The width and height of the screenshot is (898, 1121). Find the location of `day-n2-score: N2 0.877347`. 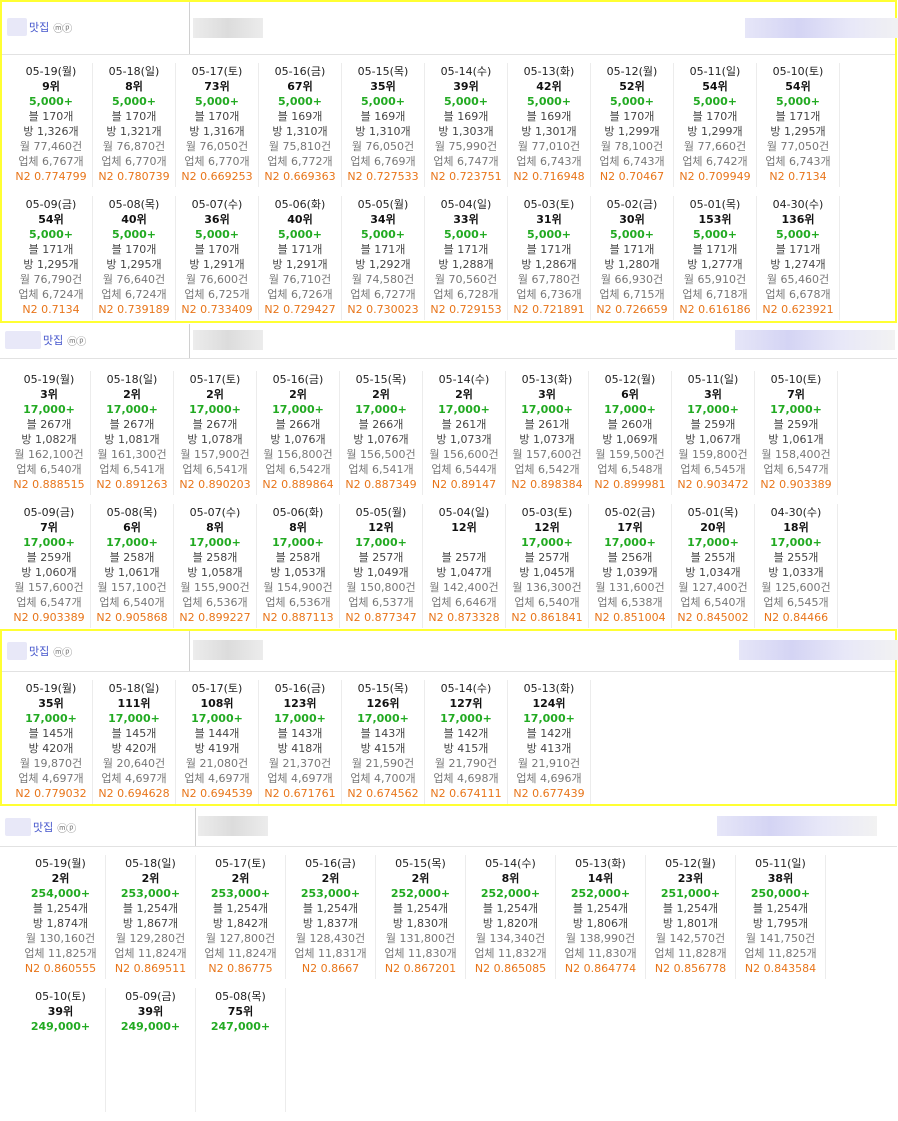

day-n2-score: N2 0.877347 is located at coordinates (381, 617).